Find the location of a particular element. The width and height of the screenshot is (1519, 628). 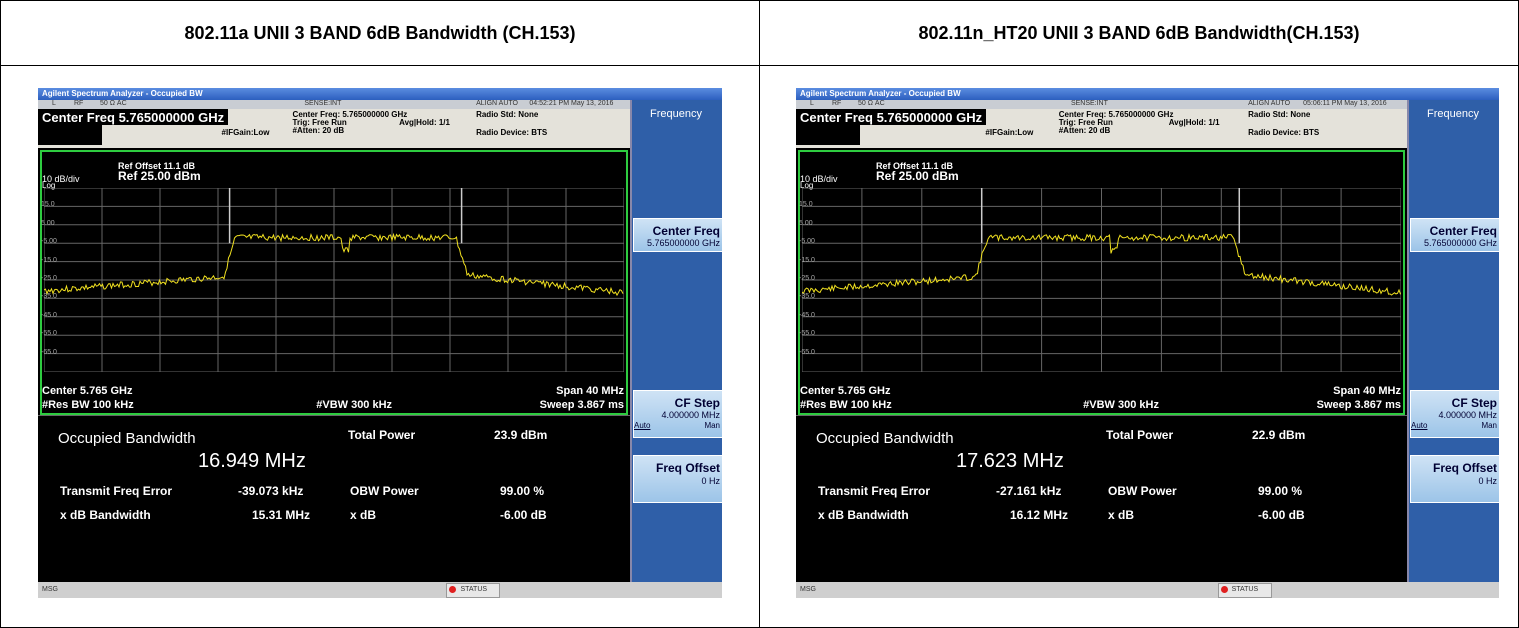

measure-tfe: -39.073 kHz is located at coordinates (271, 491).